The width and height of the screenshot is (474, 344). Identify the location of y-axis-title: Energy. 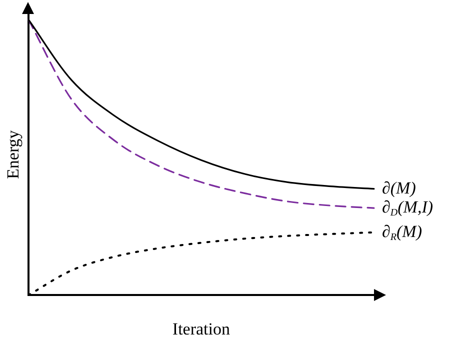
(13, 154).